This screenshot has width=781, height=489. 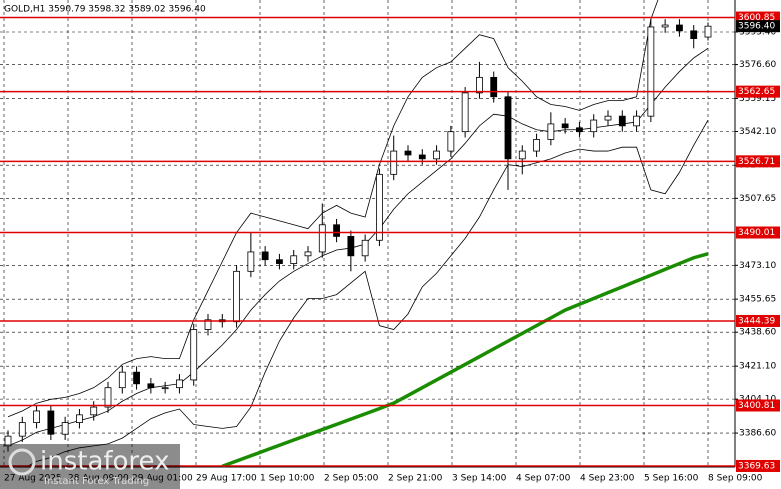 I want to click on y-tick-label: 3386.60, so click(x=757, y=434).